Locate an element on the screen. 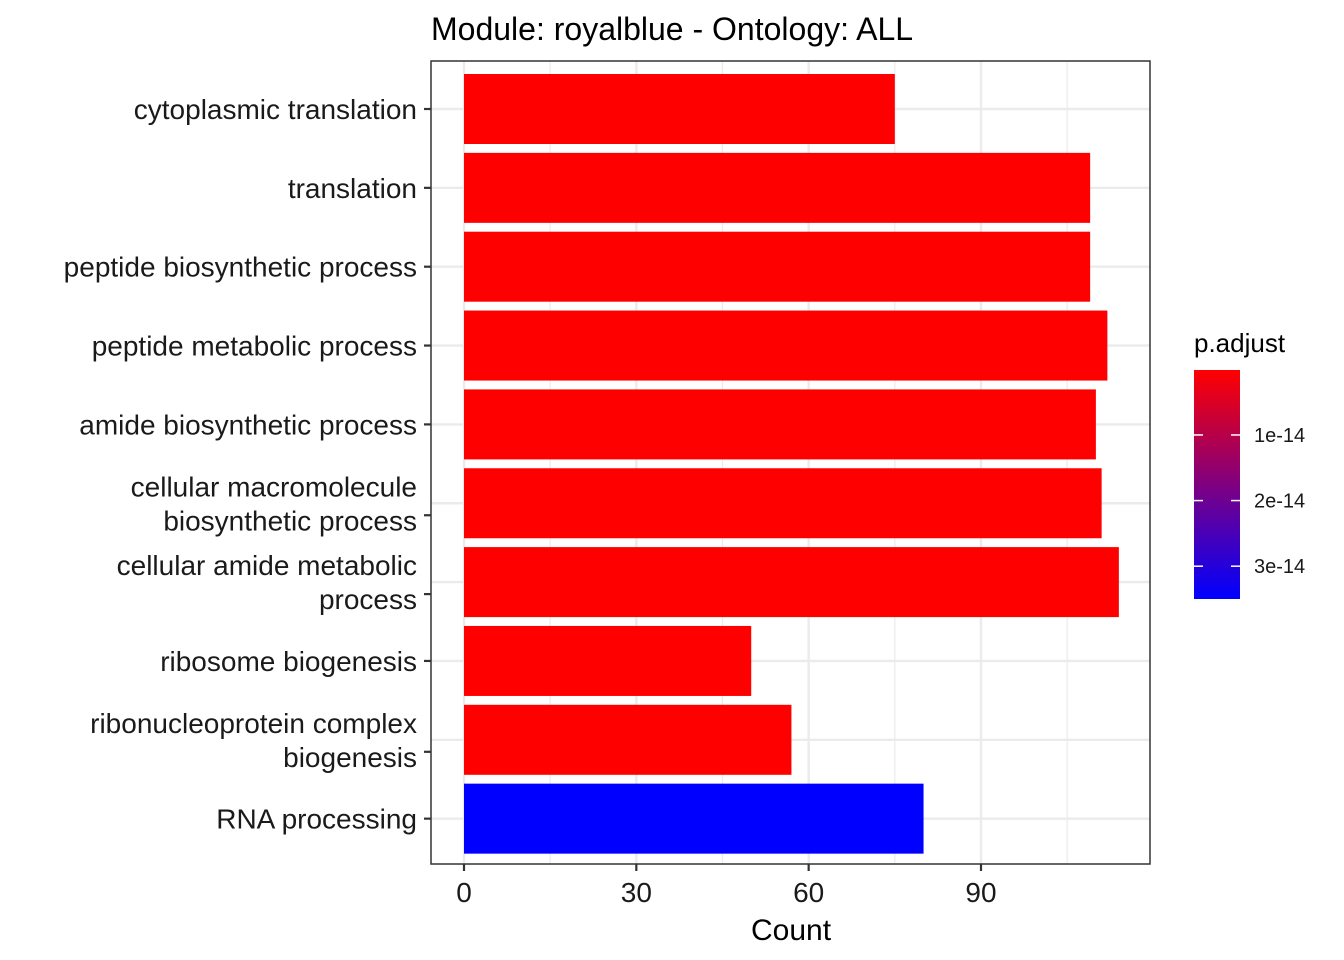 The image size is (1344, 960). chart-title: Module: royalblue - Ontology: ALL is located at coordinates (672, 29).